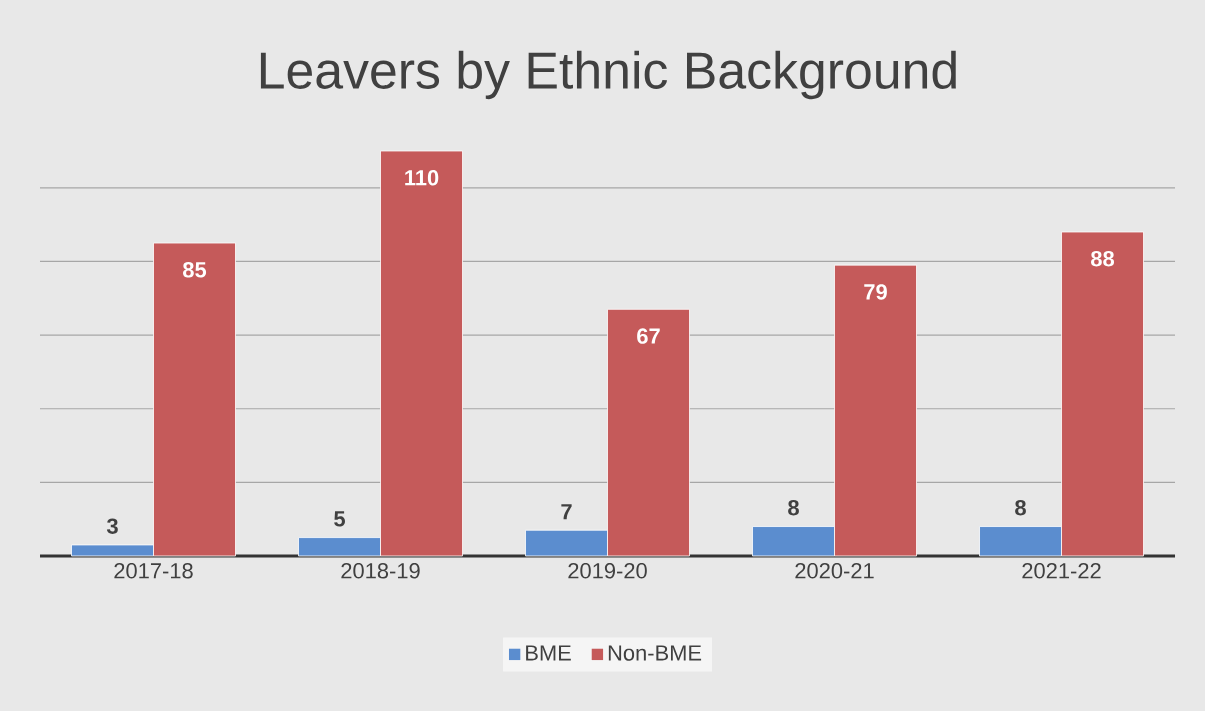  I want to click on chart-title: Leavers by Ethnic Background, so click(608, 75).